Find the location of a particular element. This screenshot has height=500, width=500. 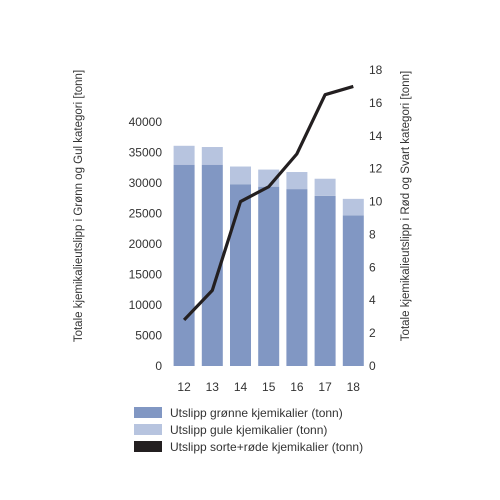

y2-tick-label: 16 is located at coordinates (376, 103).